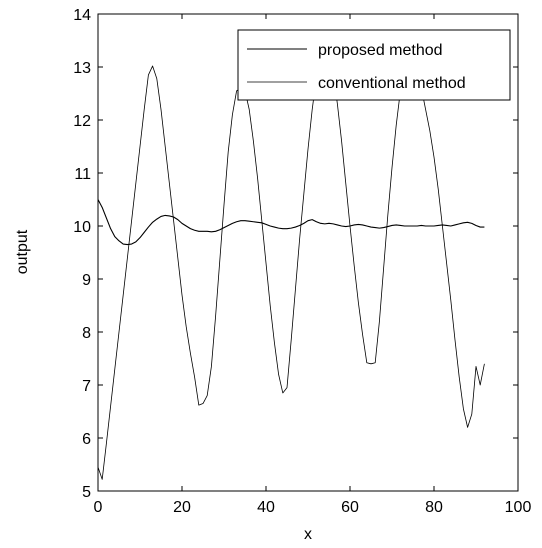  I want to click on y-tick-label-9: 14, so click(82, 15).